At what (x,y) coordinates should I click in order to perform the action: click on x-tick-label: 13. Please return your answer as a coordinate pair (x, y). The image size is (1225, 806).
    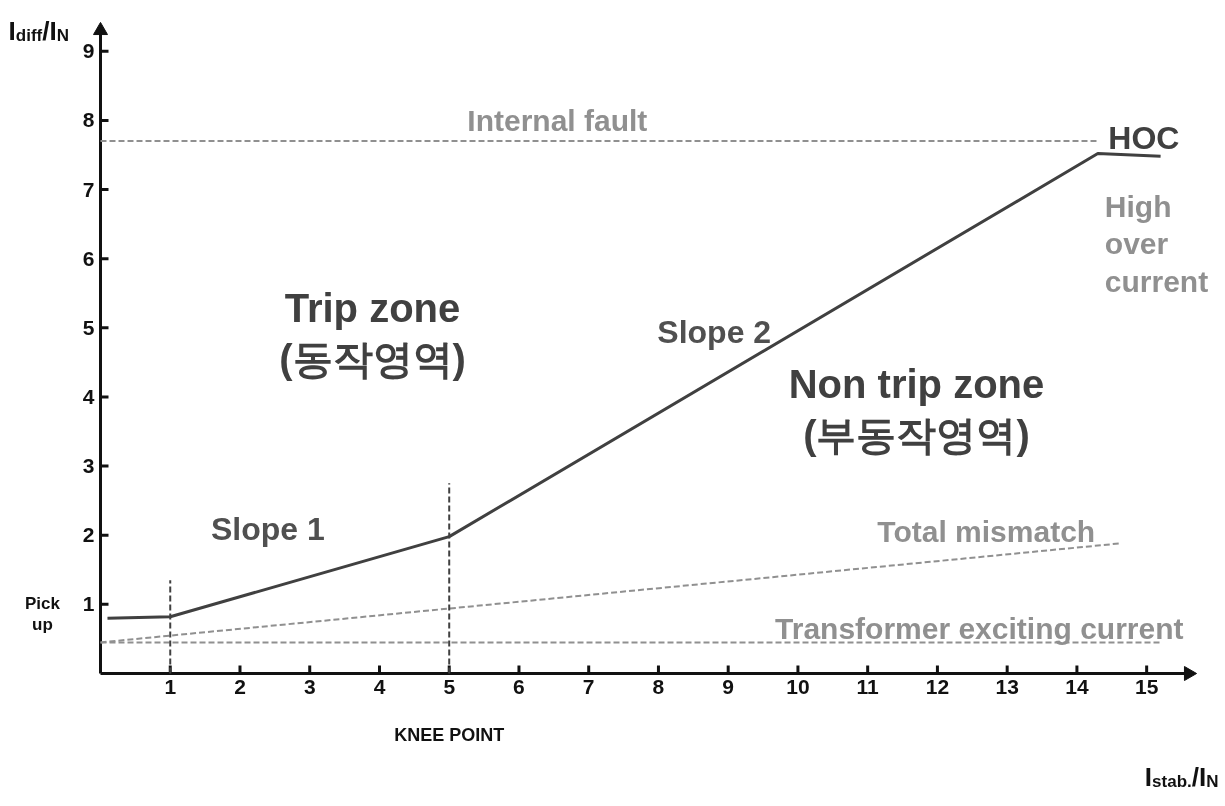
    Looking at the image, I should click on (1007, 686).